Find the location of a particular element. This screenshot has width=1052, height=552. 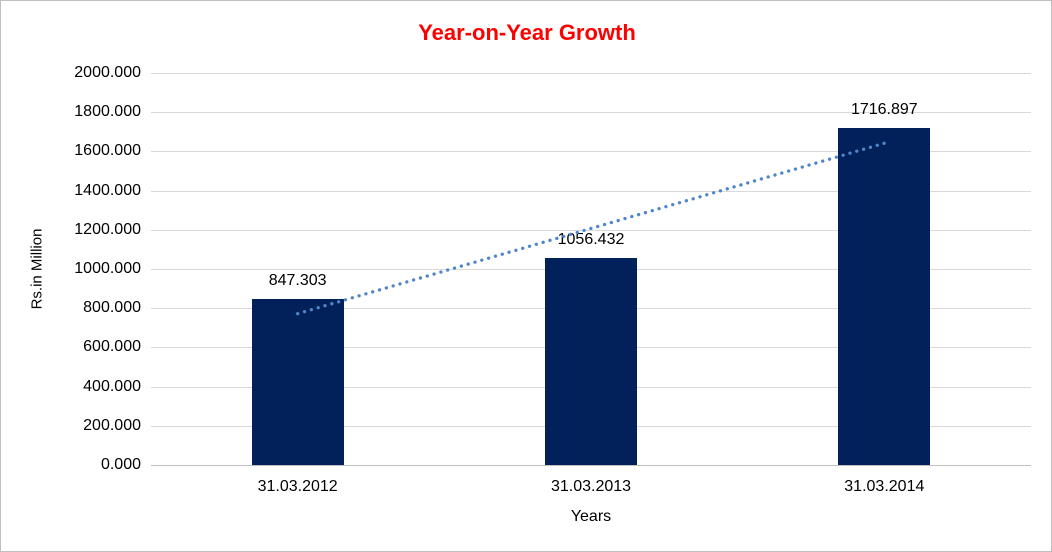

bar-data-label: 1056.432 is located at coordinates (591, 239).